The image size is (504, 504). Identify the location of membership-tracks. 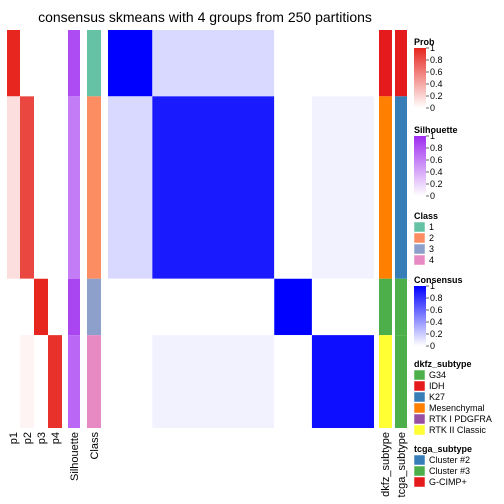
(34, 229).